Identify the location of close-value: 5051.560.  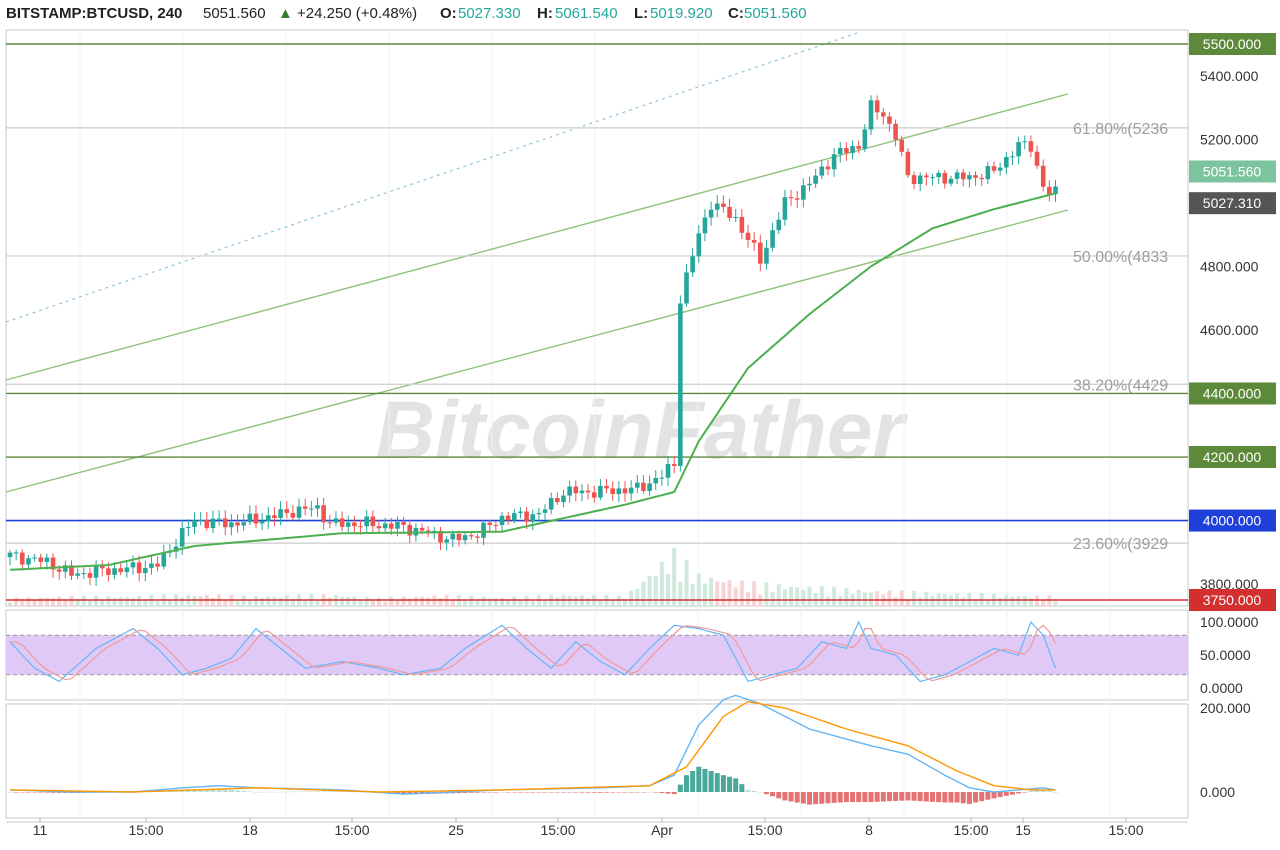
(775, 13).